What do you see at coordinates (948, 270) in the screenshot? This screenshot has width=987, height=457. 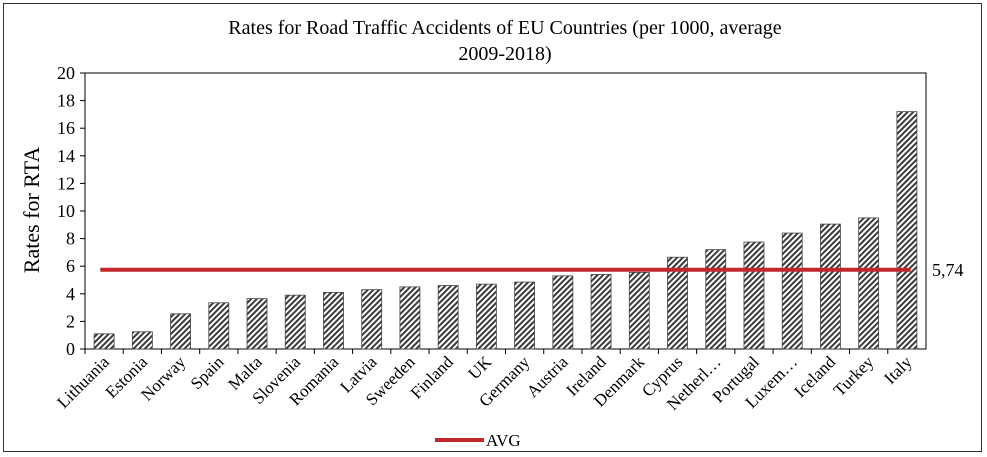 I see `avg-value-label: 5,74` at bounding box center [948, 270].